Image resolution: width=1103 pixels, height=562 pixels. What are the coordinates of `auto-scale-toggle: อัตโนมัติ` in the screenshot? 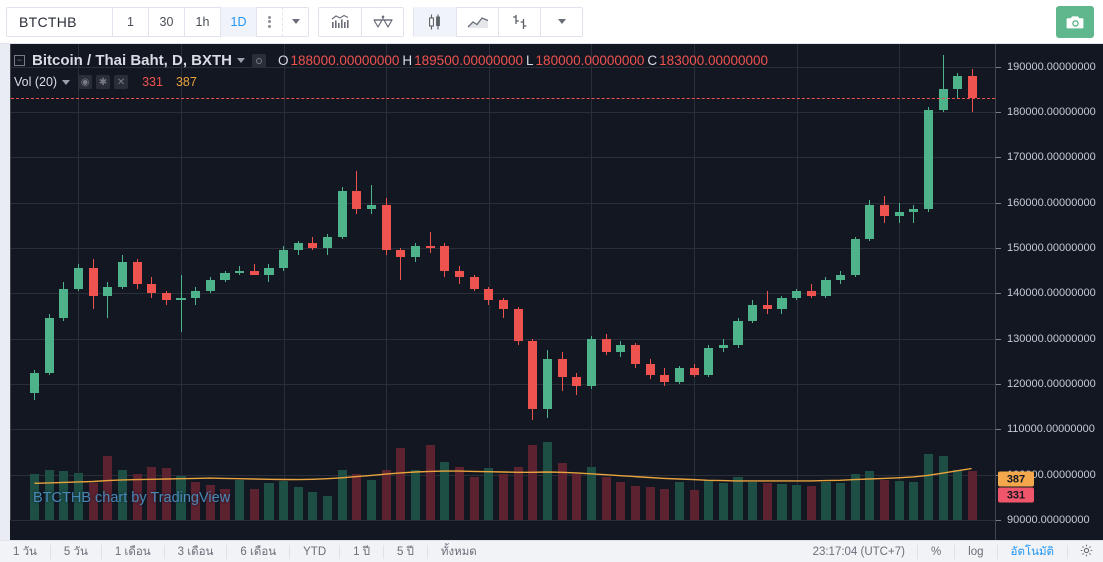 It's located at (1033, 551).